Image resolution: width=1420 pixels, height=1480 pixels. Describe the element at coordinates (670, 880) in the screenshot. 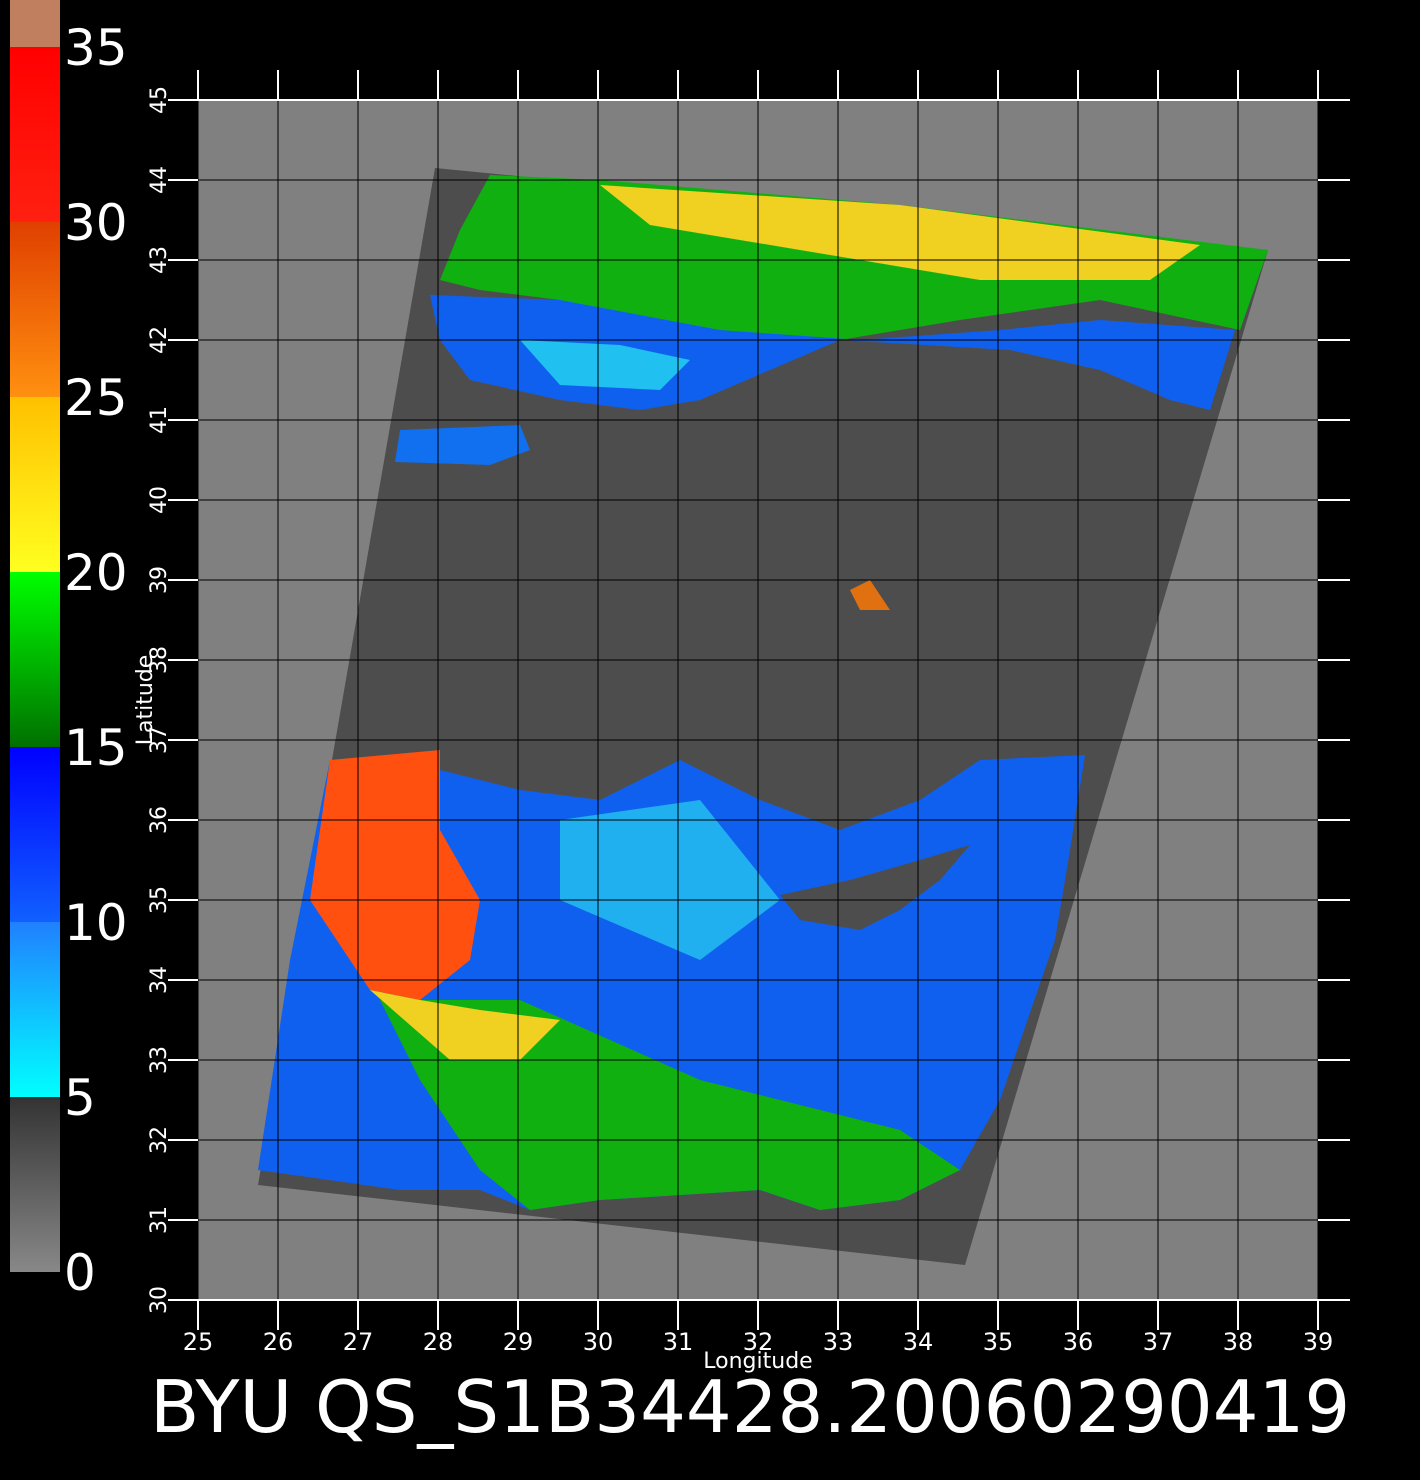

I see `med-cyan` at that location.